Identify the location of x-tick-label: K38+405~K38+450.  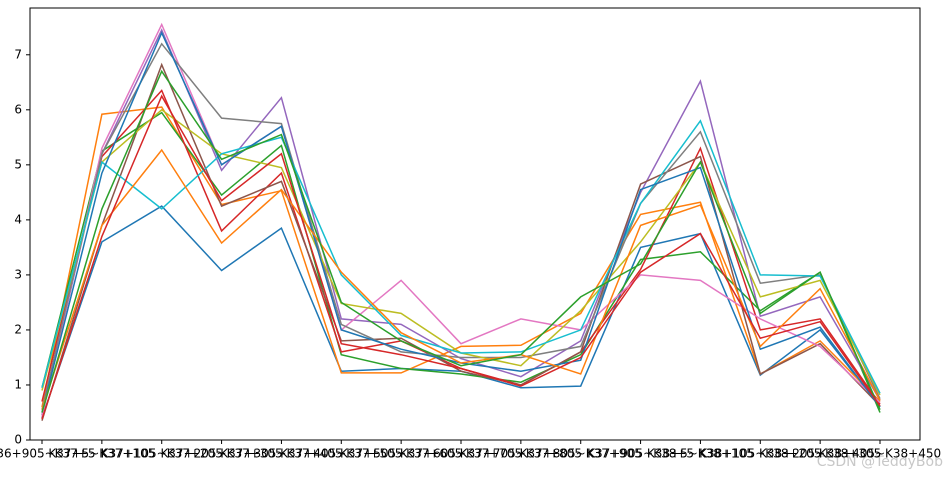
(880, 454).